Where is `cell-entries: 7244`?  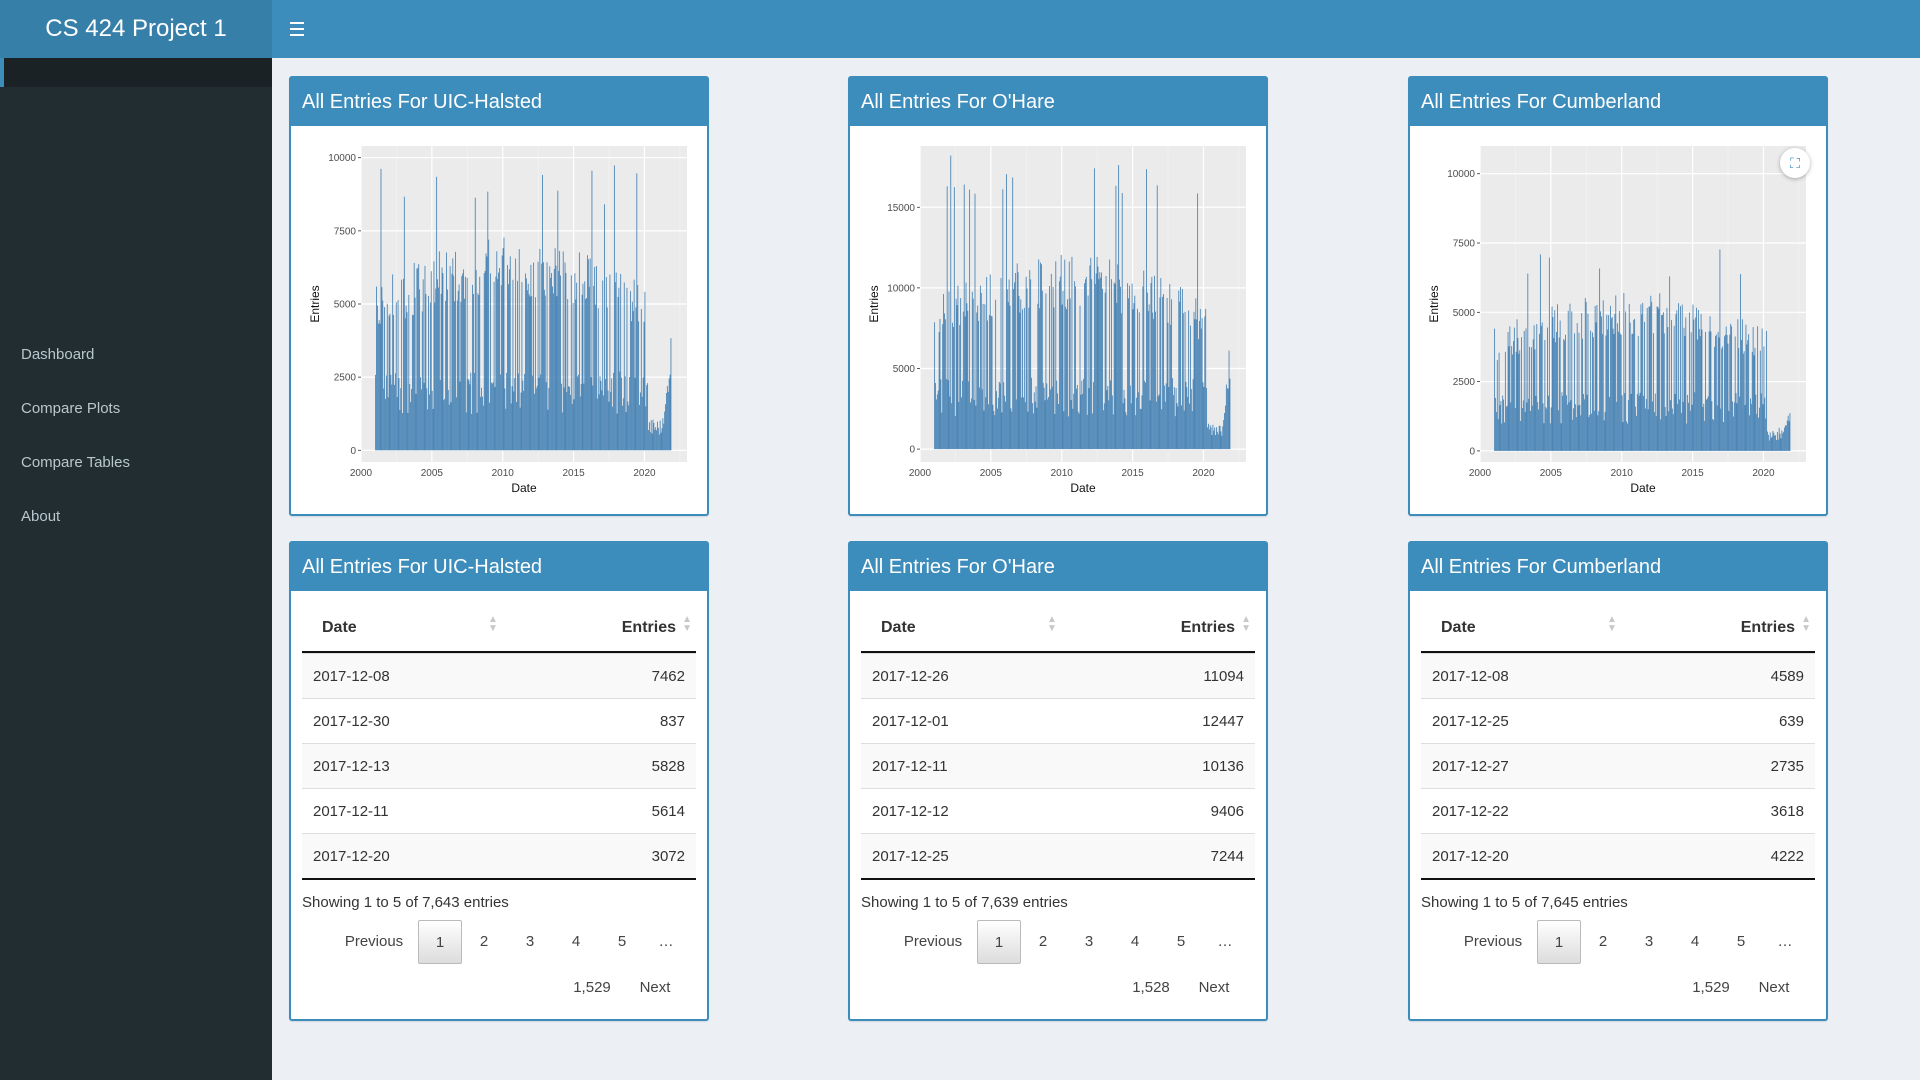
cell-entries: 7244 is located at coordinates (1227, 856).